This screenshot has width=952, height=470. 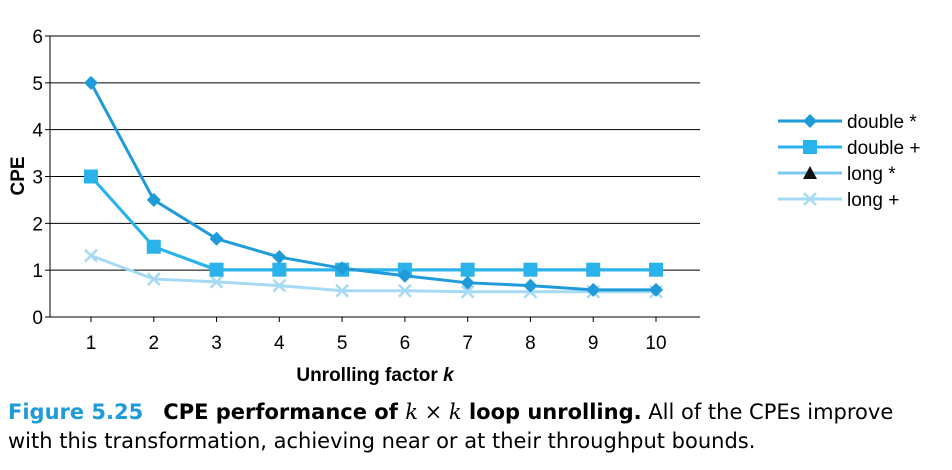 I want to click on series-long, so click(x=373, y=273).